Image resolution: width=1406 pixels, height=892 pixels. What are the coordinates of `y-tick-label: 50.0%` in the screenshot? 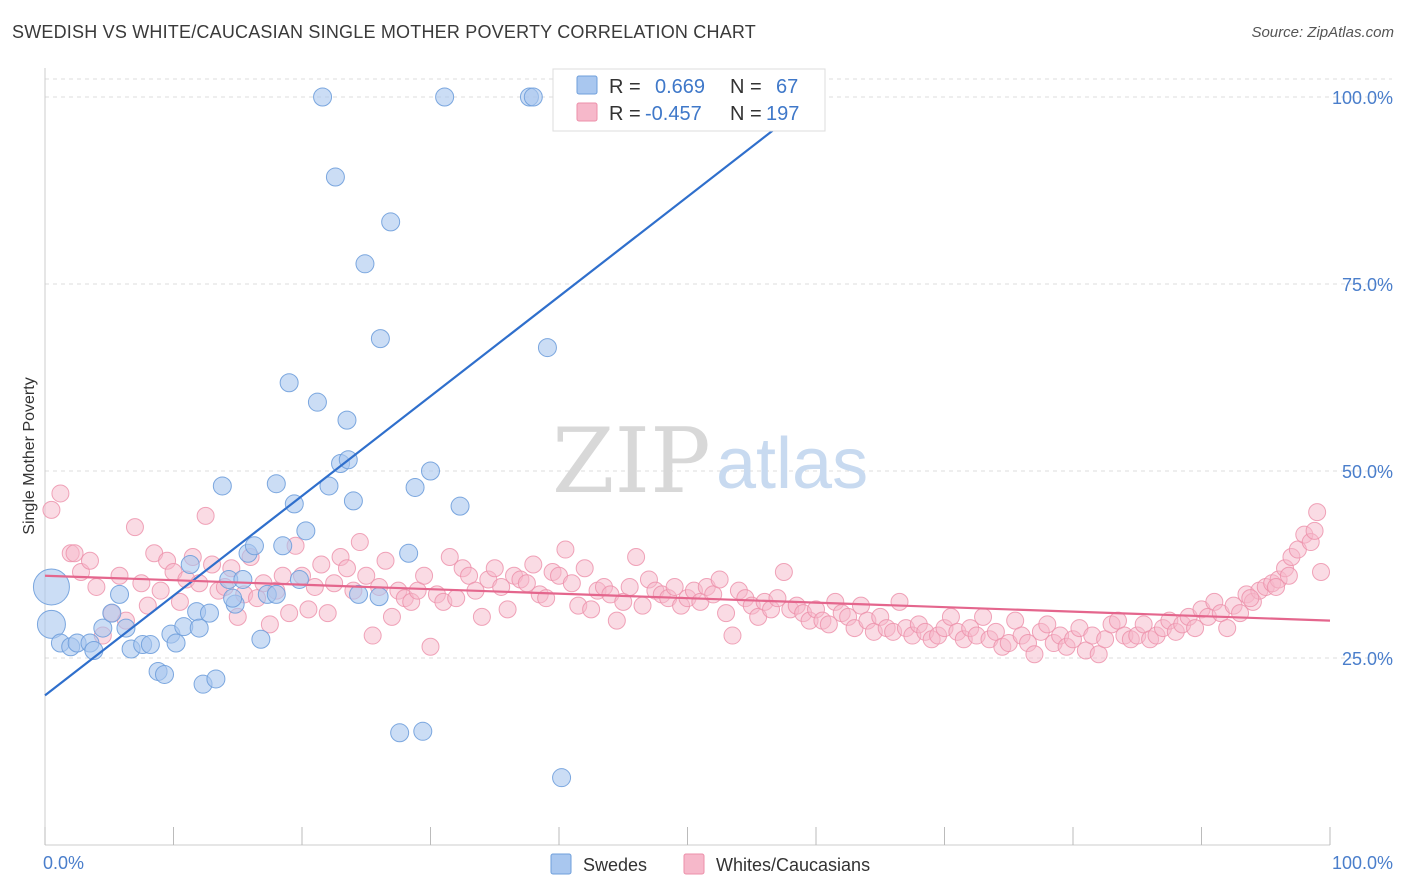 It's located at (1367, 472).